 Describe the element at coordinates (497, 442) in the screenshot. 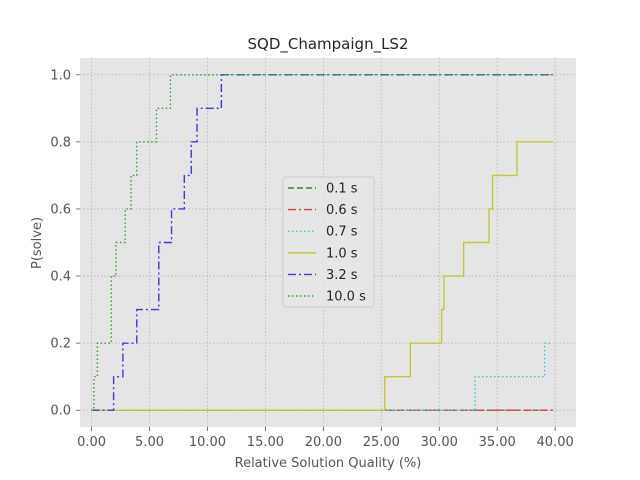

I see `x-tick-label: 35.00` at that location.